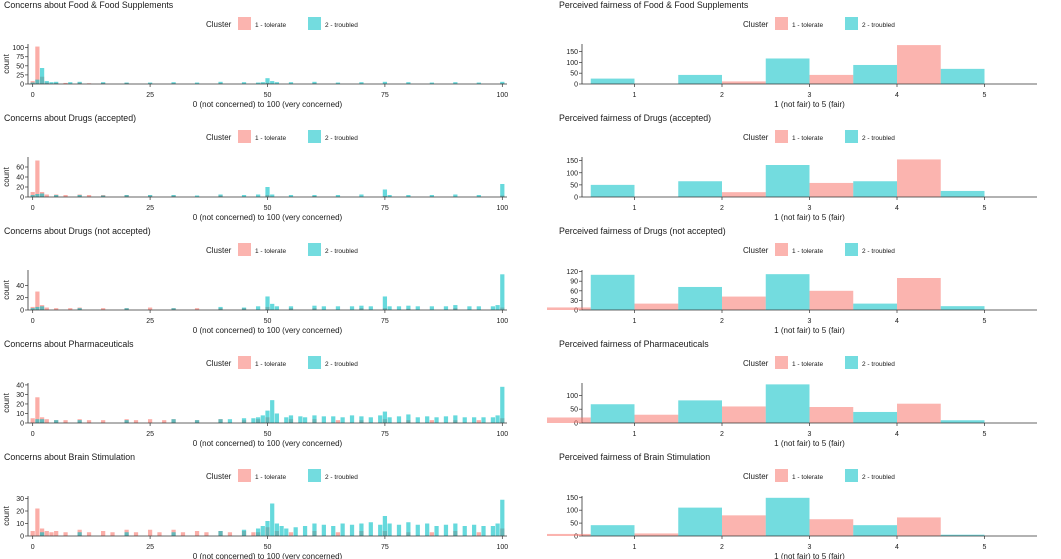 Image resolution: width=1061 pixels, height=559 pixels. Describe the element at coordinates (722, 434) in the screenshot. I see `x-tick-label: 2` at that location.